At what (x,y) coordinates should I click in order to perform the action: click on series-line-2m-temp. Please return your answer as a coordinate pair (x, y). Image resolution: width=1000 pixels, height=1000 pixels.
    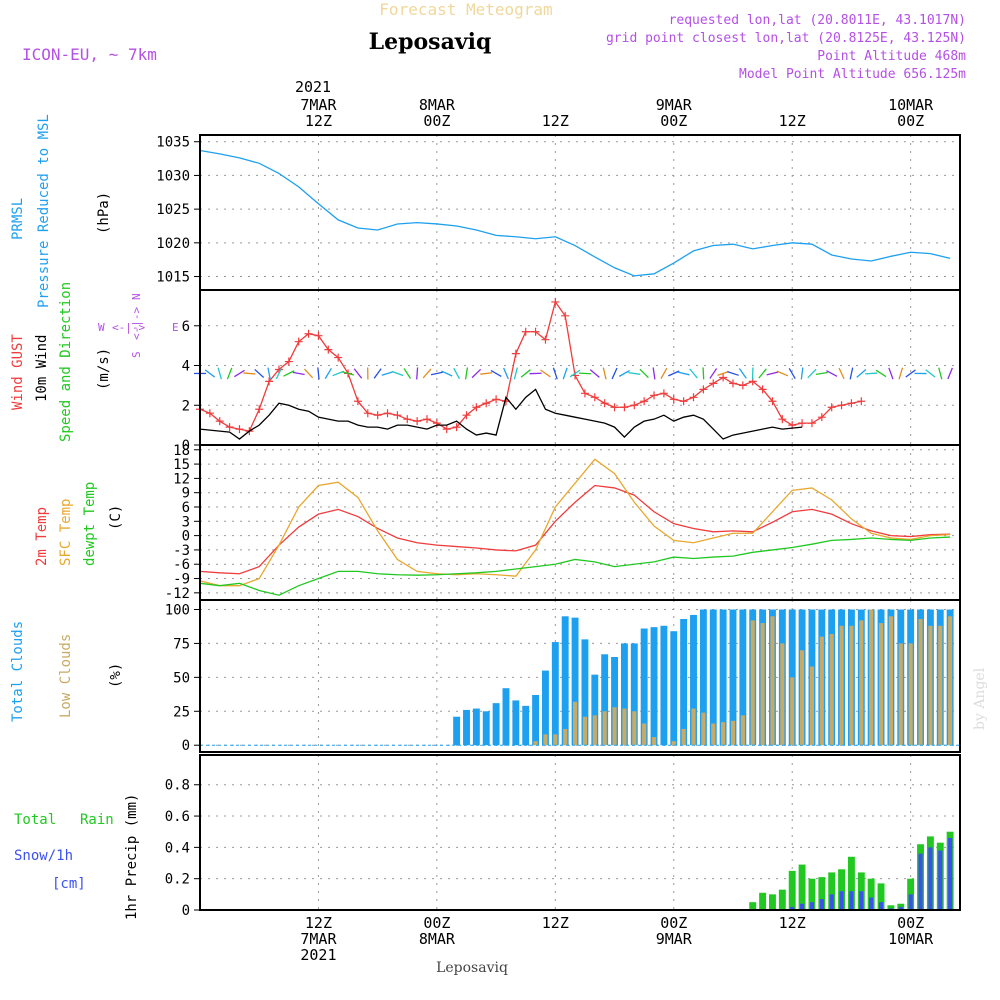
    Looking at the image, I should click on (575, 529).